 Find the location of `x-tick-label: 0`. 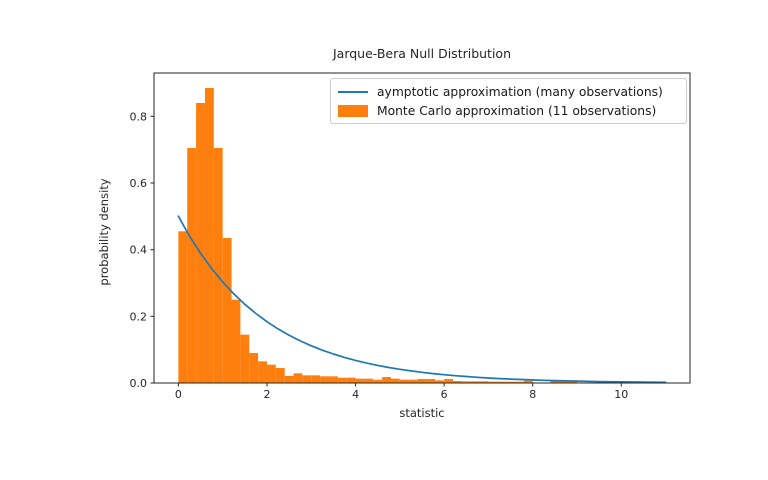

x-tick-label: 0 is located at coordinates (178, 394).